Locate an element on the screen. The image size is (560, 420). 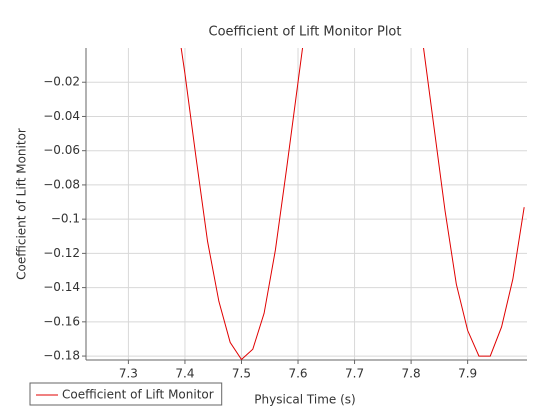
y-tick-label: −0.12 is located at coordinates (61, 253).